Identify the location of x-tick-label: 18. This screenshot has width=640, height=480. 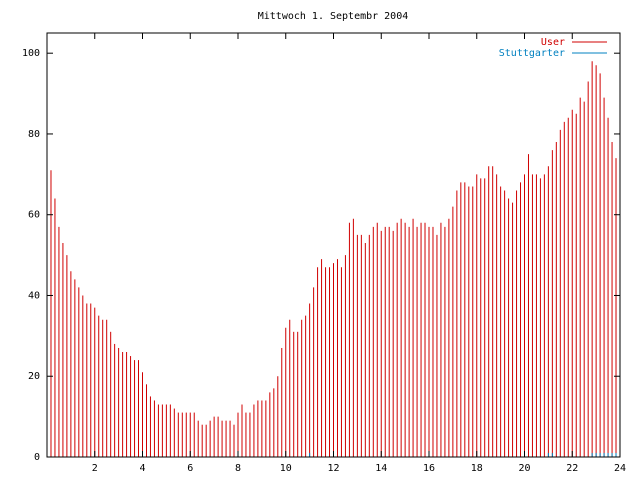
(477, 468).